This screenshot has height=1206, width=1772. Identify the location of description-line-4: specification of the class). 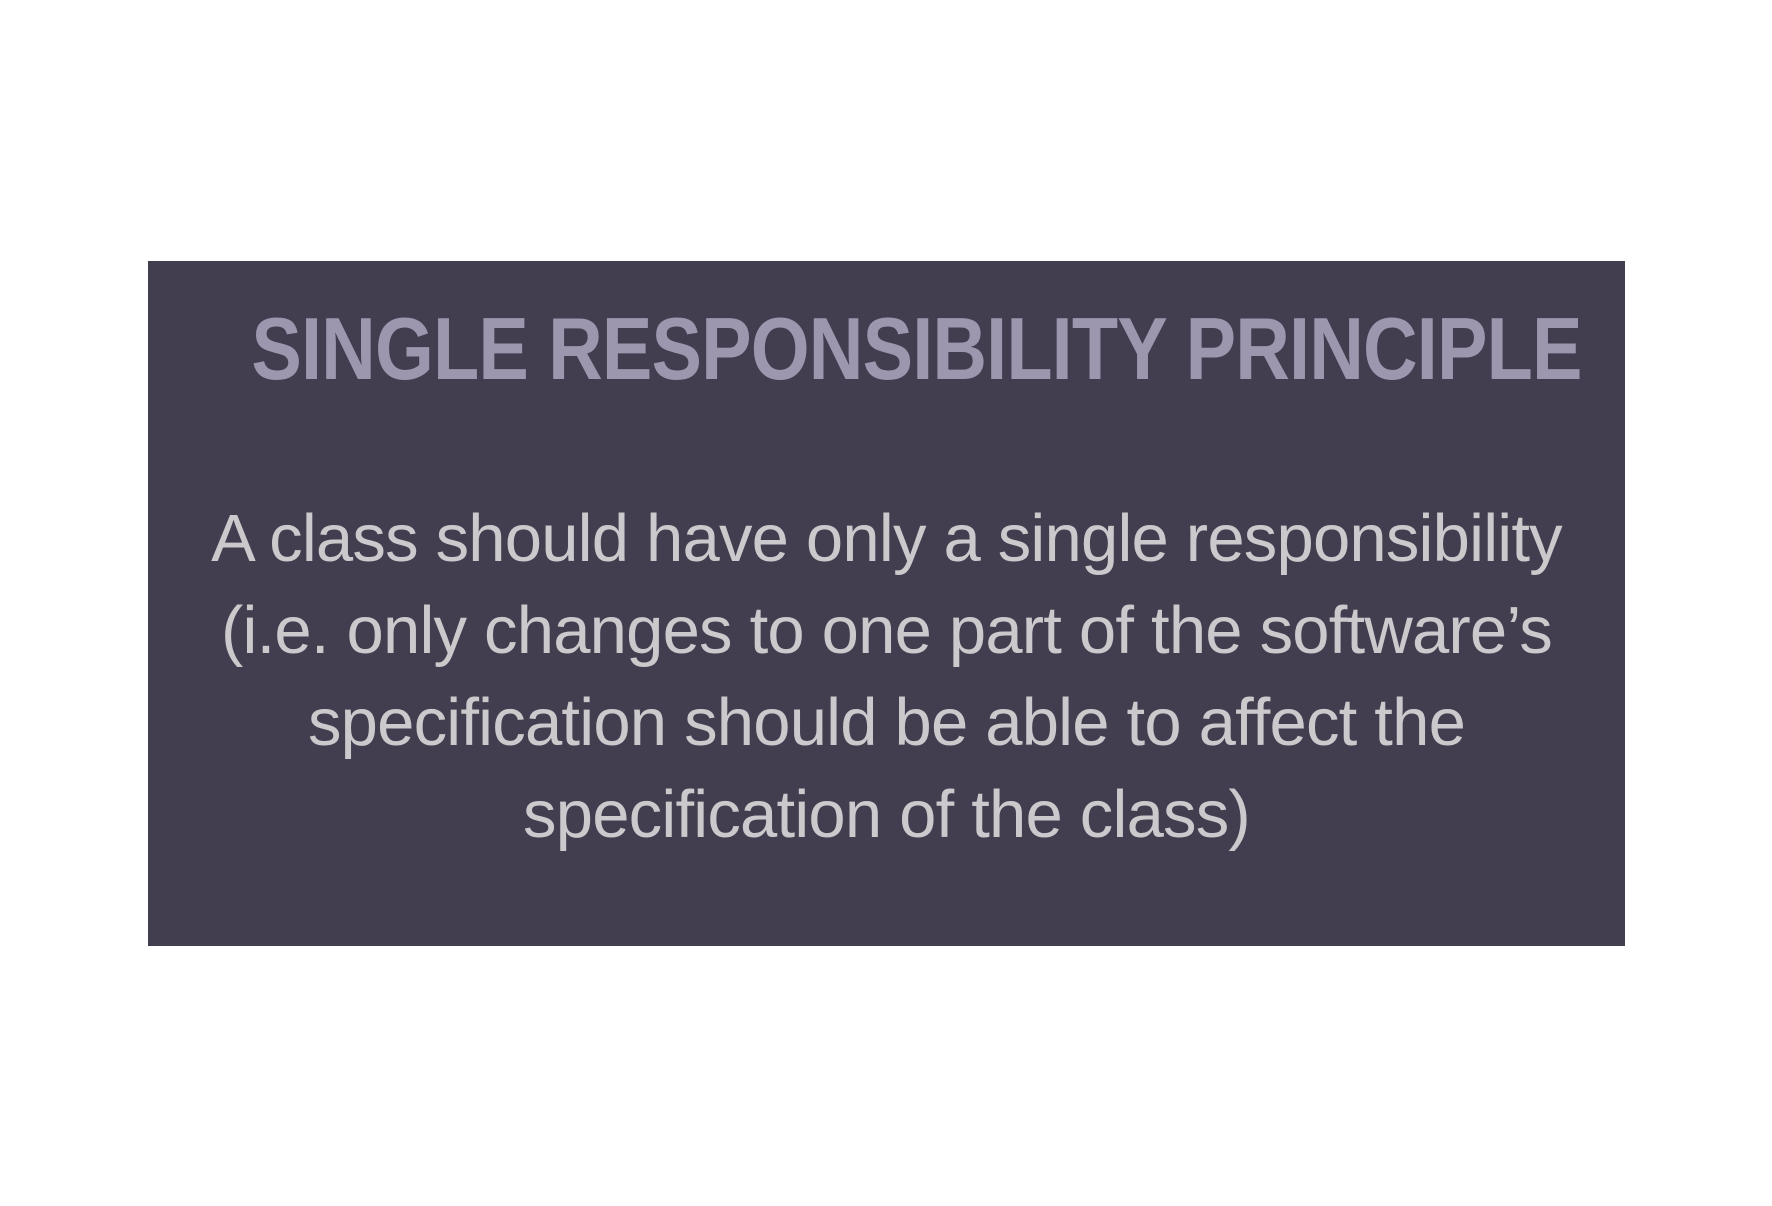
(887, 814).